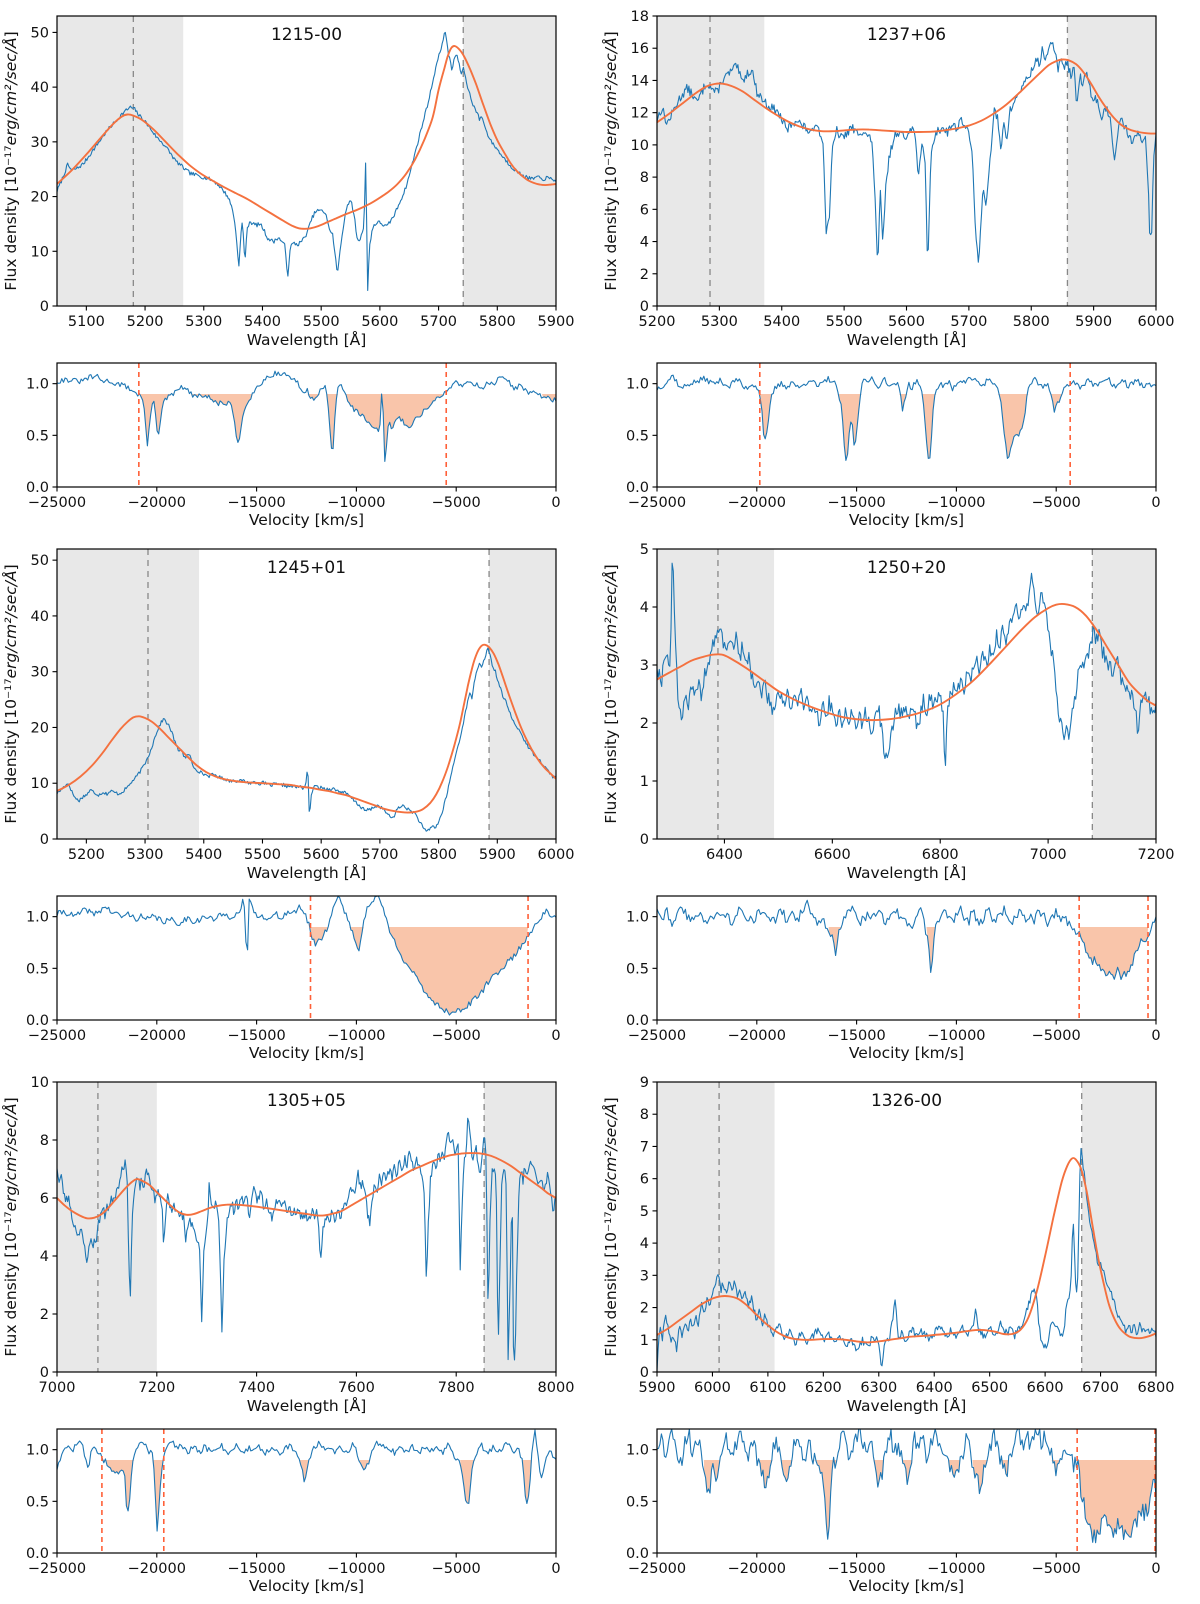 This screenshot has height=1604, width=1200. Describe the element at coordinates (719, 322) in the screenshot. I see `x-tick-label: 5300` at that location.